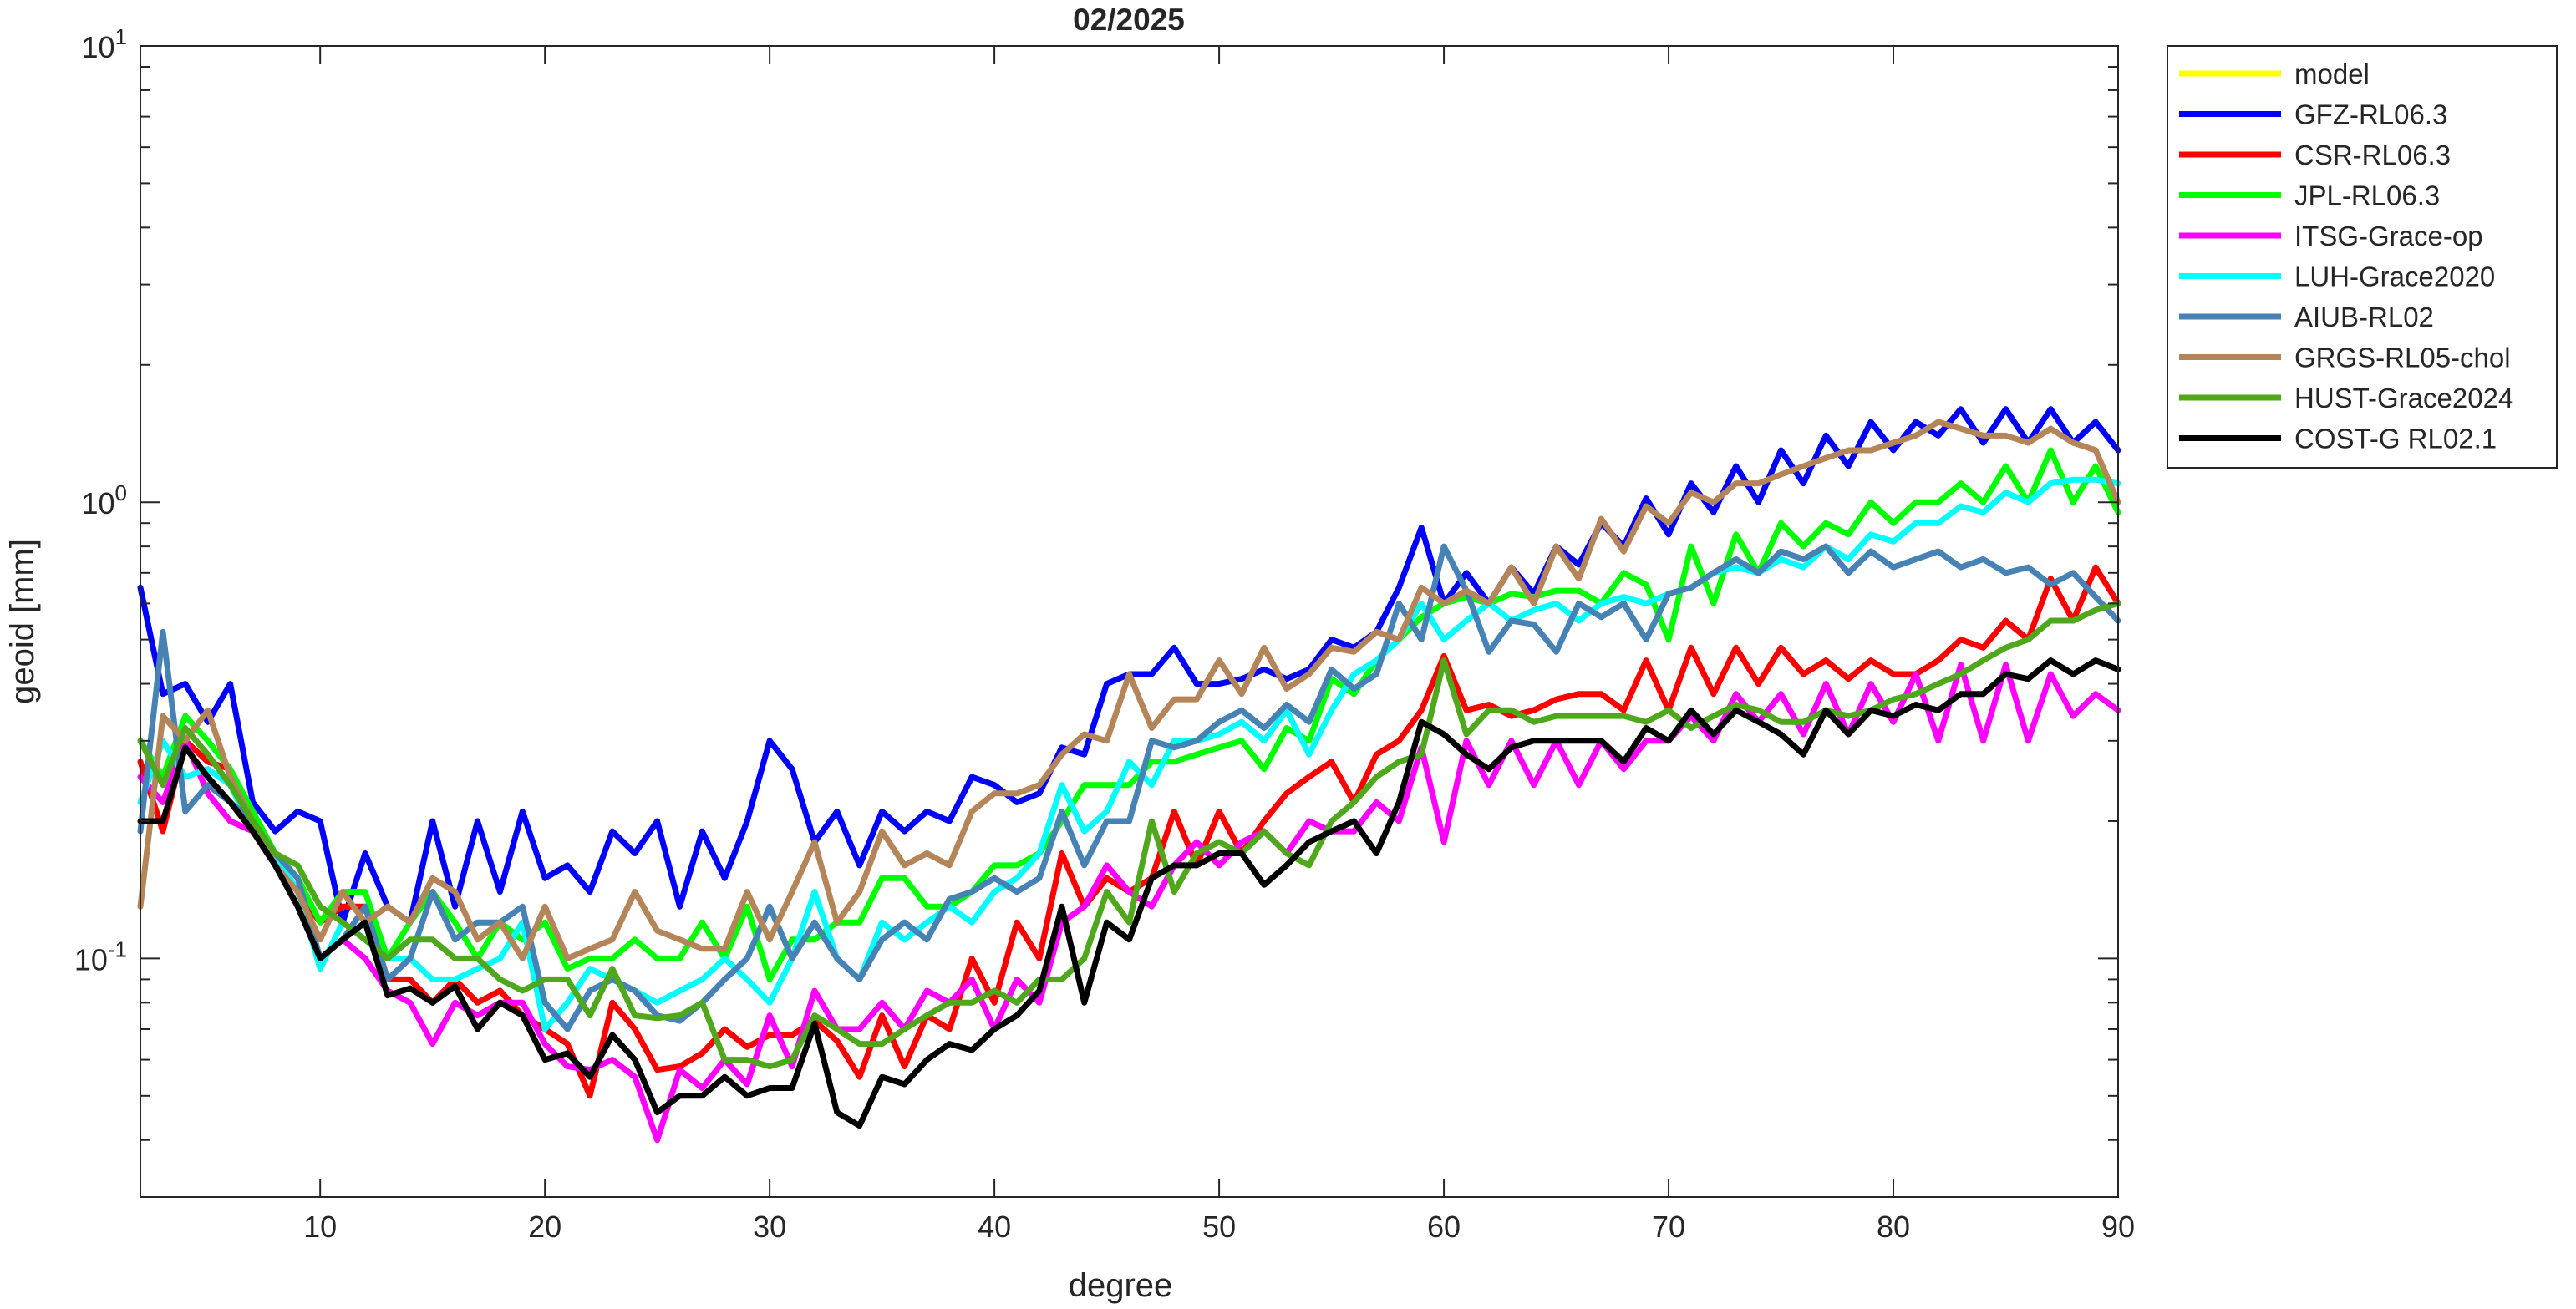  What do you see at coordinates (2370, 114) in the screenshot?
I see `legend-label-1: GFZ-RL06.3` at bounding box center [2370, 114].